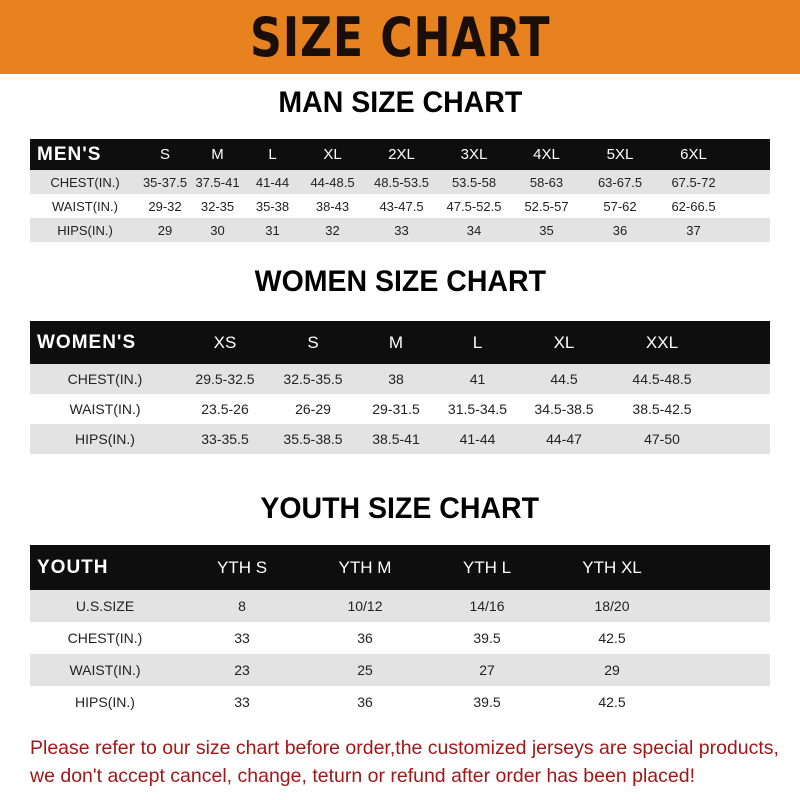 The width and height of the screenshot is (800, 800). I want to click on size-value: 34.5-38.5, so click(564, 409).